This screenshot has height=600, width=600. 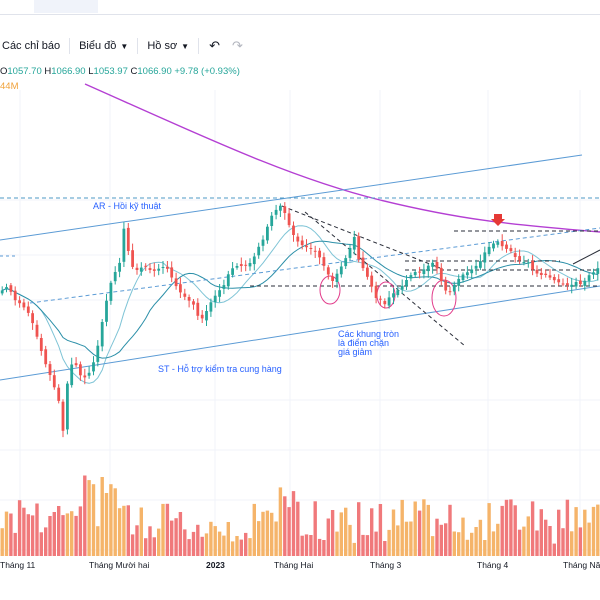 What do you see at coordinates (237, 45) in the screenshot?
I see `redo-icon: ↷` at bounding box center [237, 45].